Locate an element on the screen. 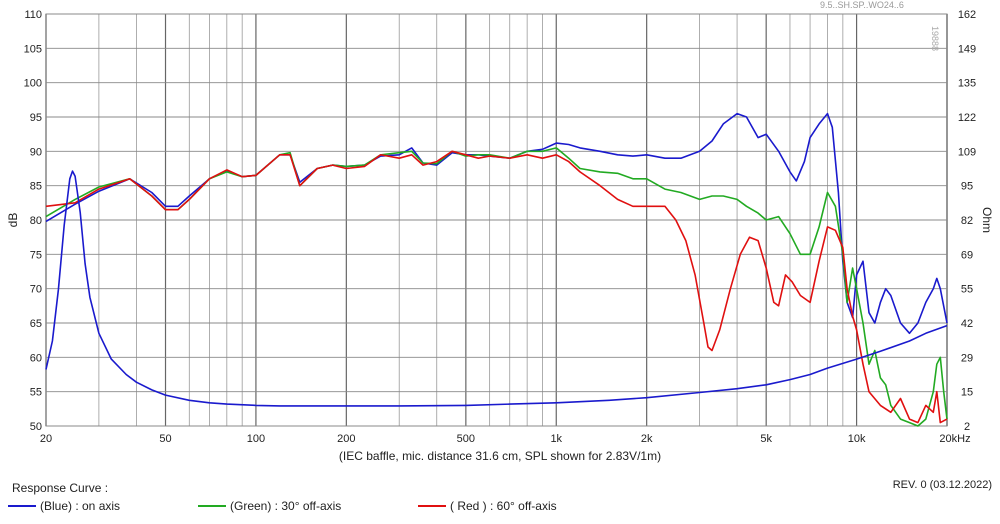 The width and height of the screenshot is (1000, 524). y2-tick-label: 109 is located at coordinates (967, 152).